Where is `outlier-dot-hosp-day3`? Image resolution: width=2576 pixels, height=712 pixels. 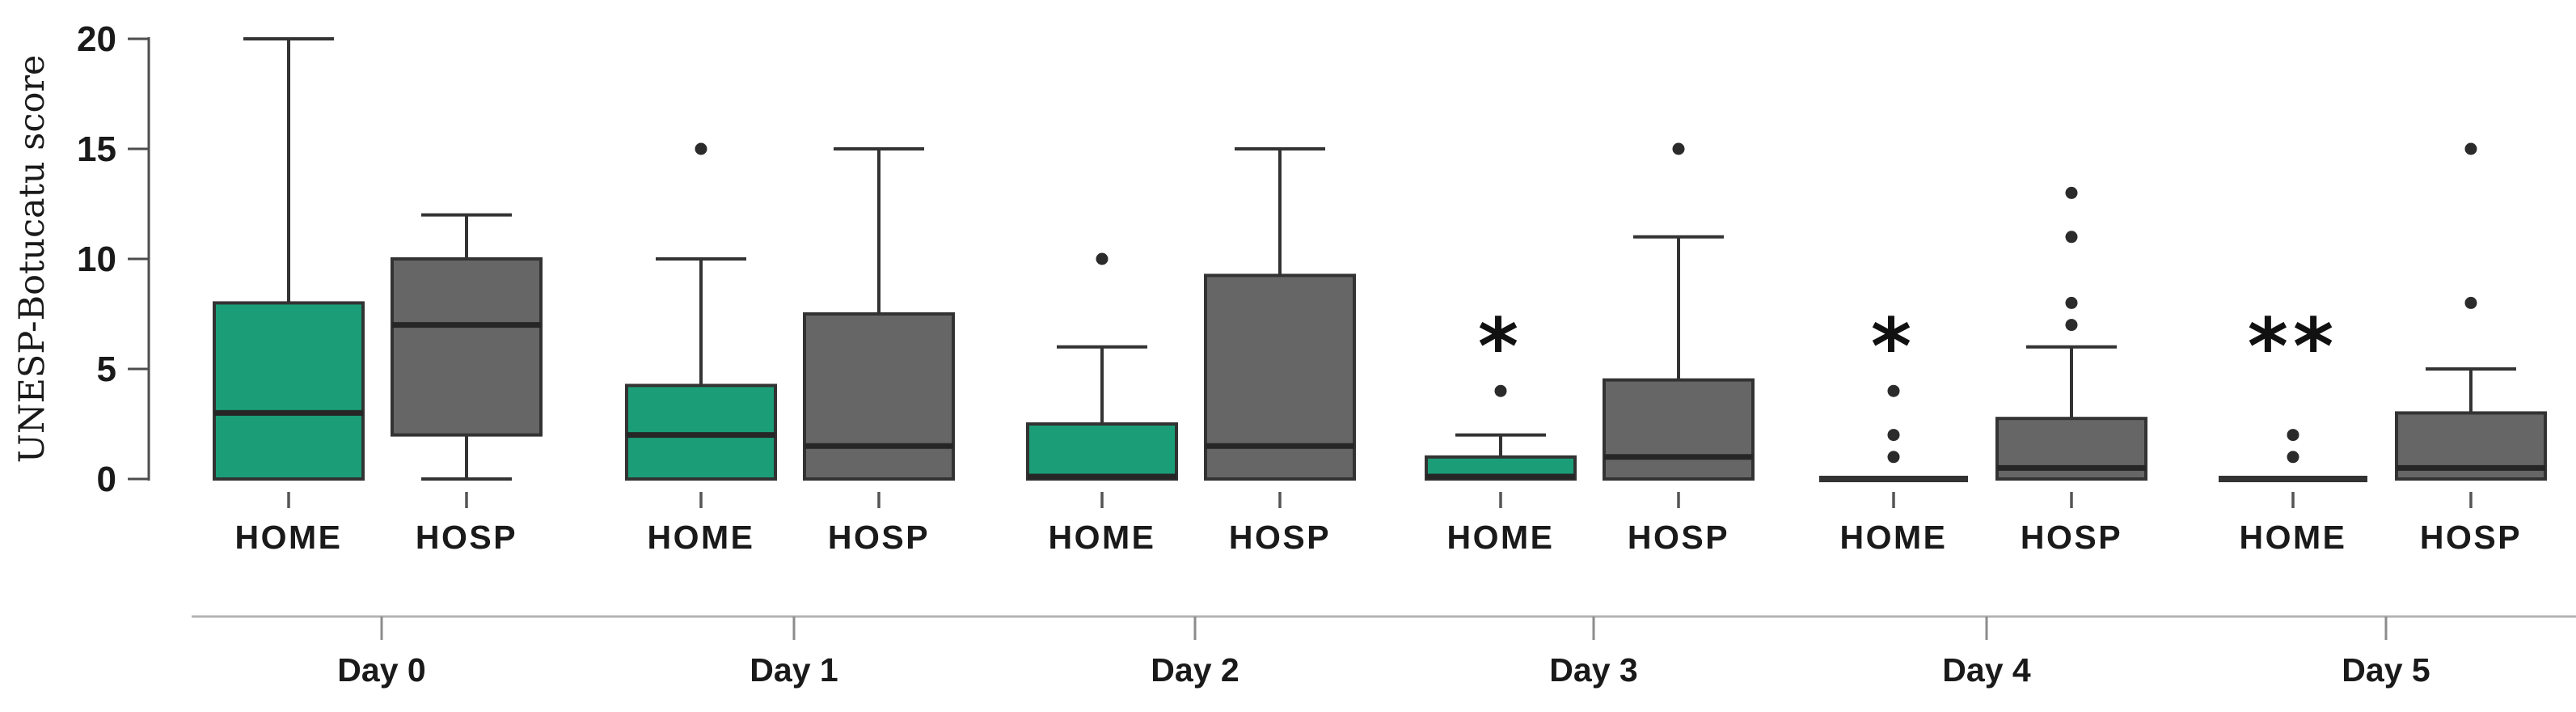
outlier-dot-hosp-day3 is located at coordinates (1679, 148).